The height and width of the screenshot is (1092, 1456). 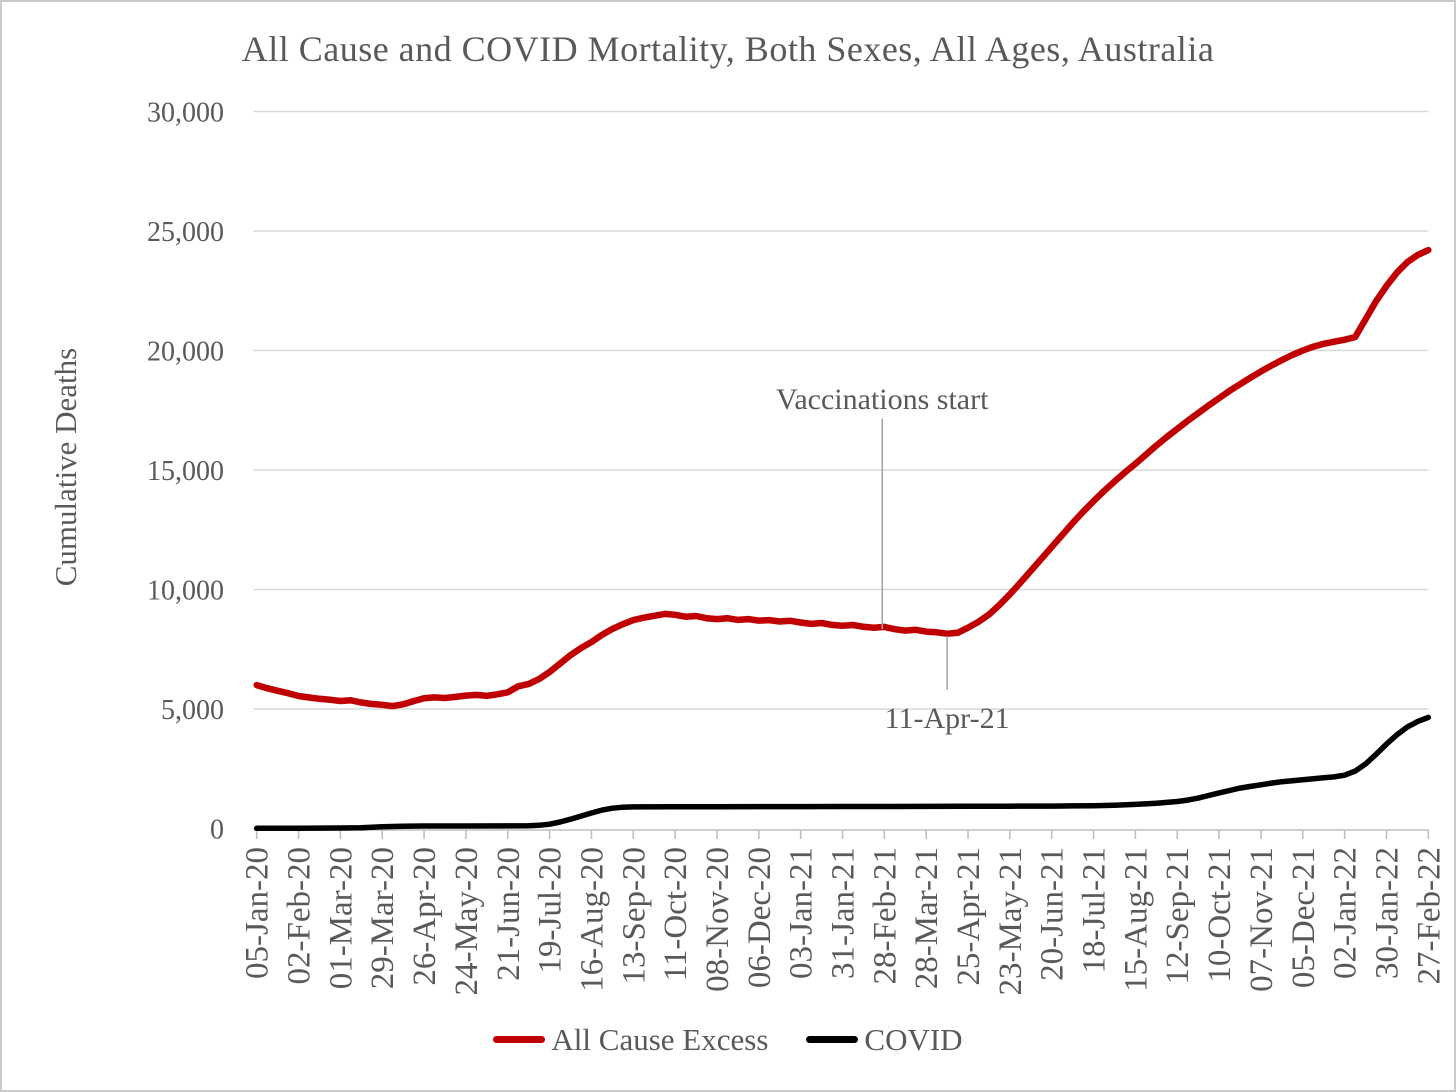 What do you see at coordinates (185, 352) in the screenshot?
I see `y-tick-label: 20,000` at bounding box center [185, 352].